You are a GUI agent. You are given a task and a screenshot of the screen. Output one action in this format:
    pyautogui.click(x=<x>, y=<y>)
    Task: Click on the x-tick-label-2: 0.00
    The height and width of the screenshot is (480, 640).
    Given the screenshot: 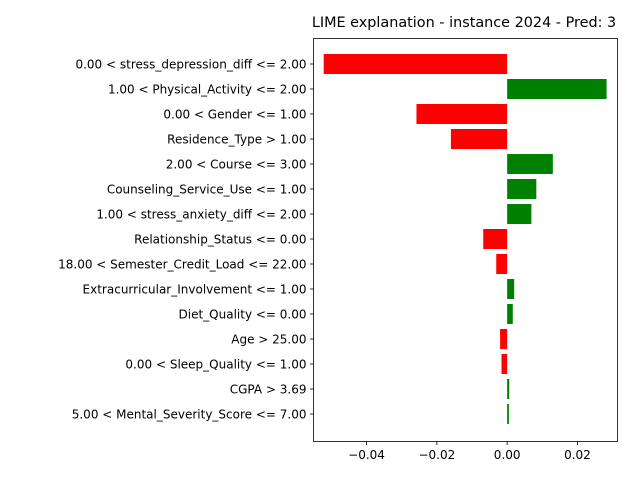 What is the action you would take?
    pyautogui.click(x=507, y=455)
    